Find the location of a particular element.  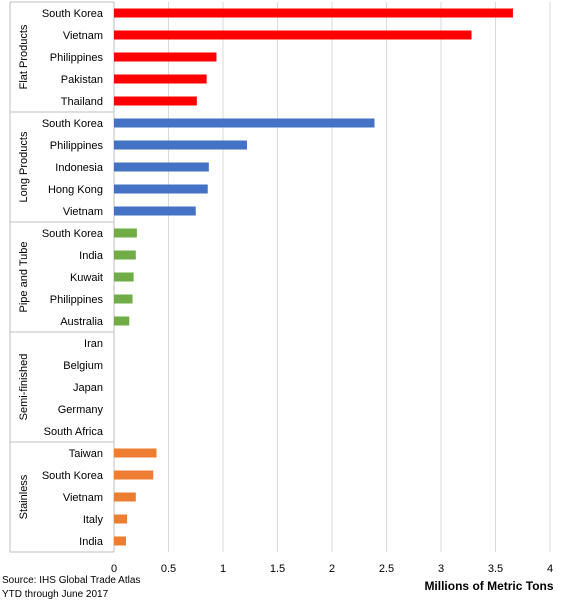

group-label: Long Products is located at coordinates (24, 166).